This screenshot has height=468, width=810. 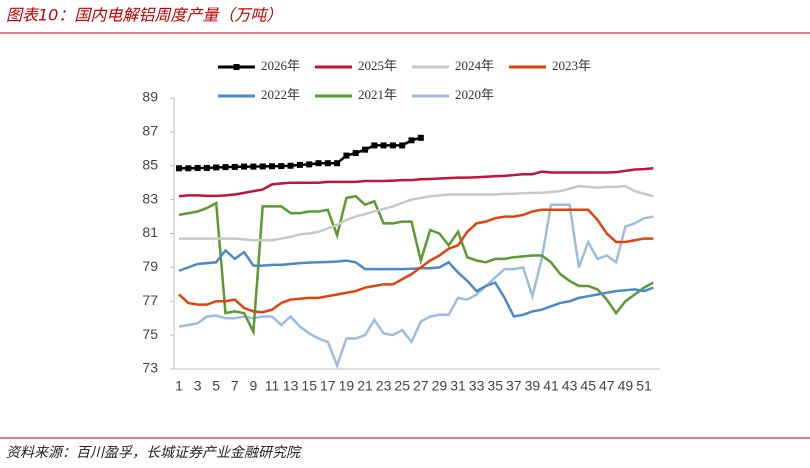 I want to click on x-tick-label: 1, so click(x=179, y=386).